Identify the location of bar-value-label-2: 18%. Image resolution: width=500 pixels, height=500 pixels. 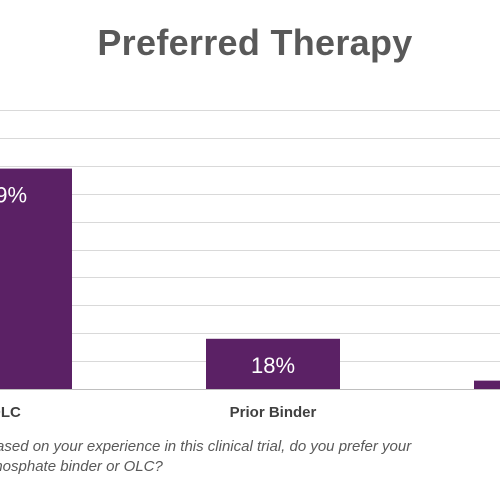
(273, 365).